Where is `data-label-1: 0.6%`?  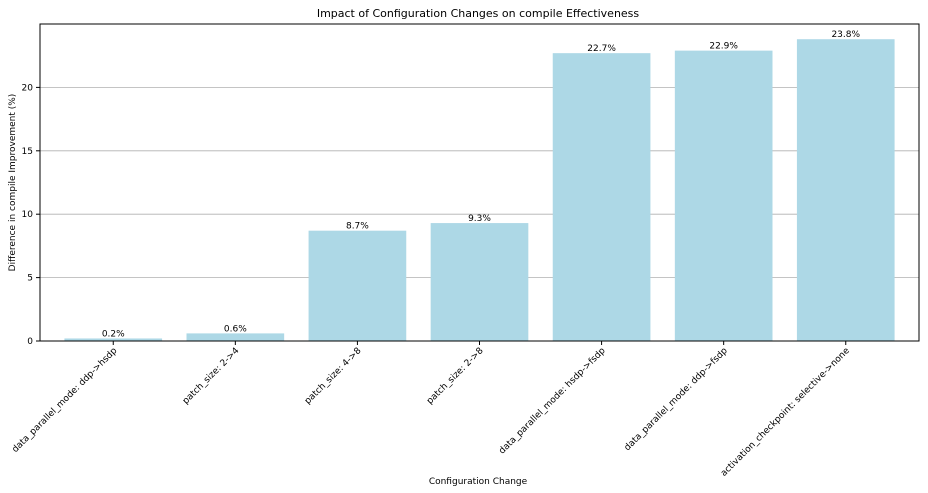
data-label-1: 0.6% is located at coordinates (235, 329).